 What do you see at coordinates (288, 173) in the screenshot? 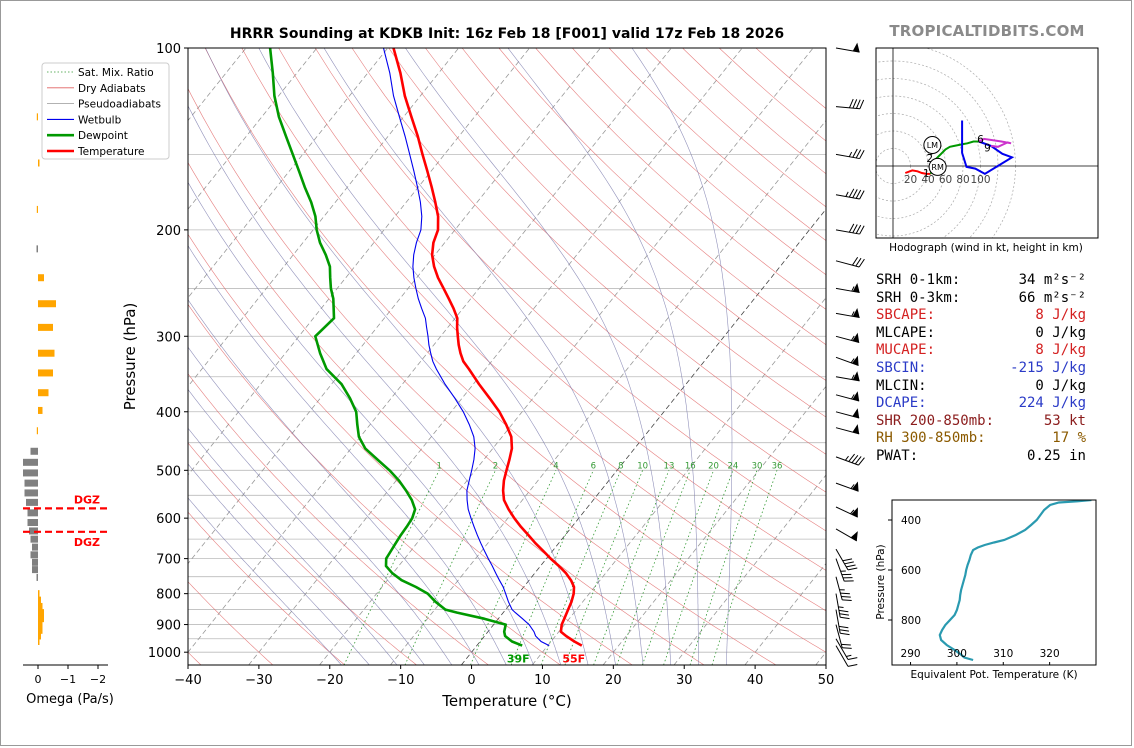
I see `isotherm` at bounding box center [288, 173].